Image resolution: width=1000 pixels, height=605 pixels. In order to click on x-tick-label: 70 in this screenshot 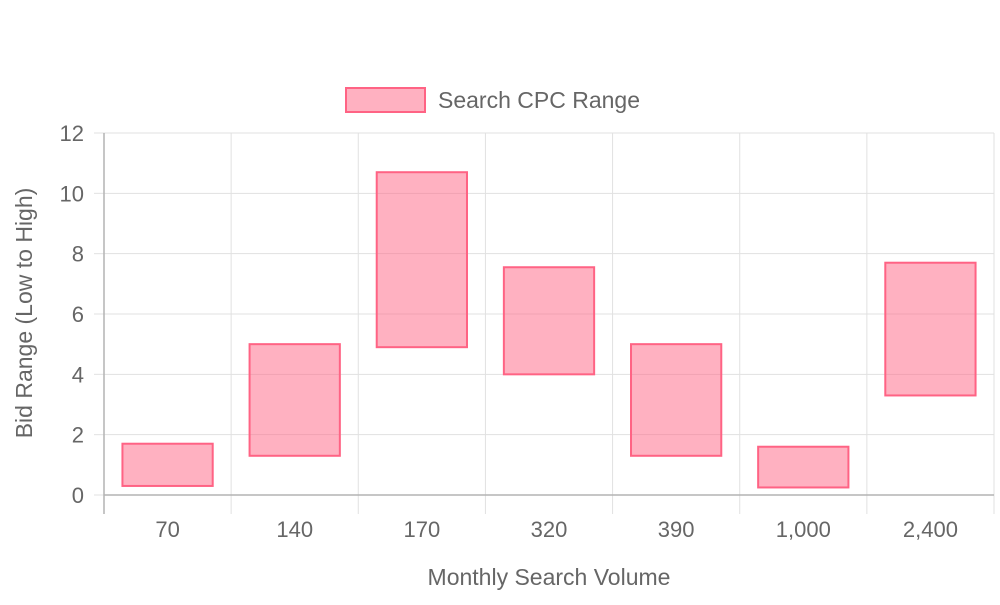, I will do `click(167, 529)`.